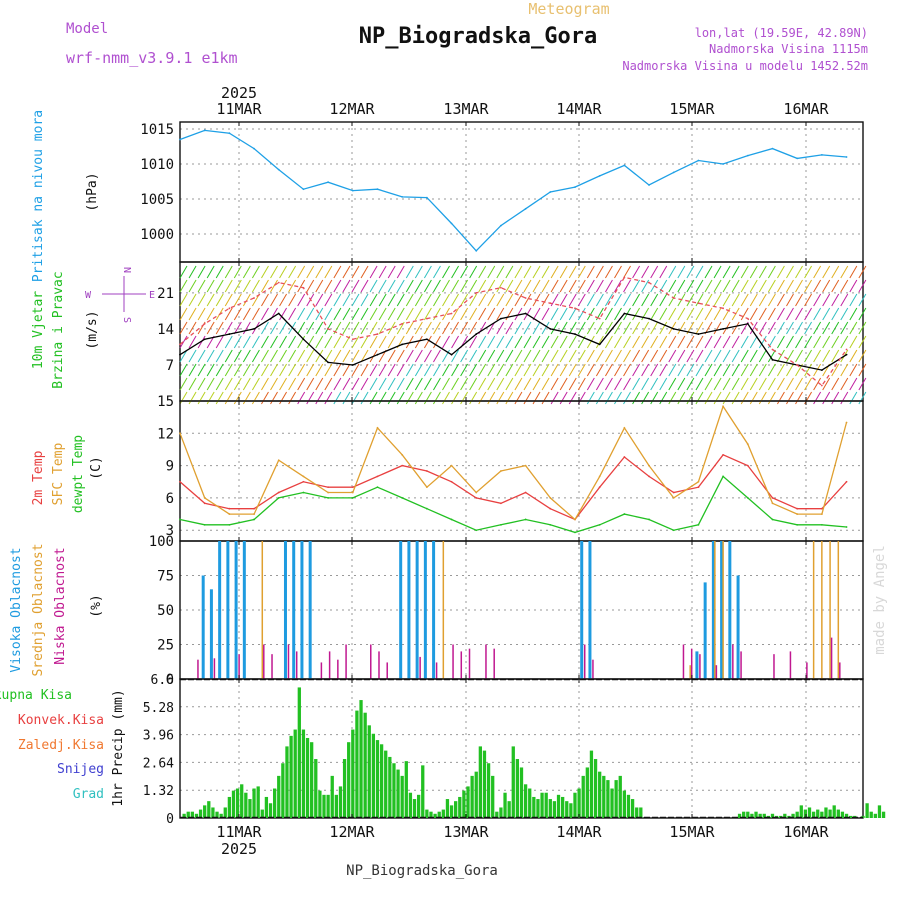 The image size is (900, 904). I want to click on day-label-bottom: 13MAR, so click(466, 832).